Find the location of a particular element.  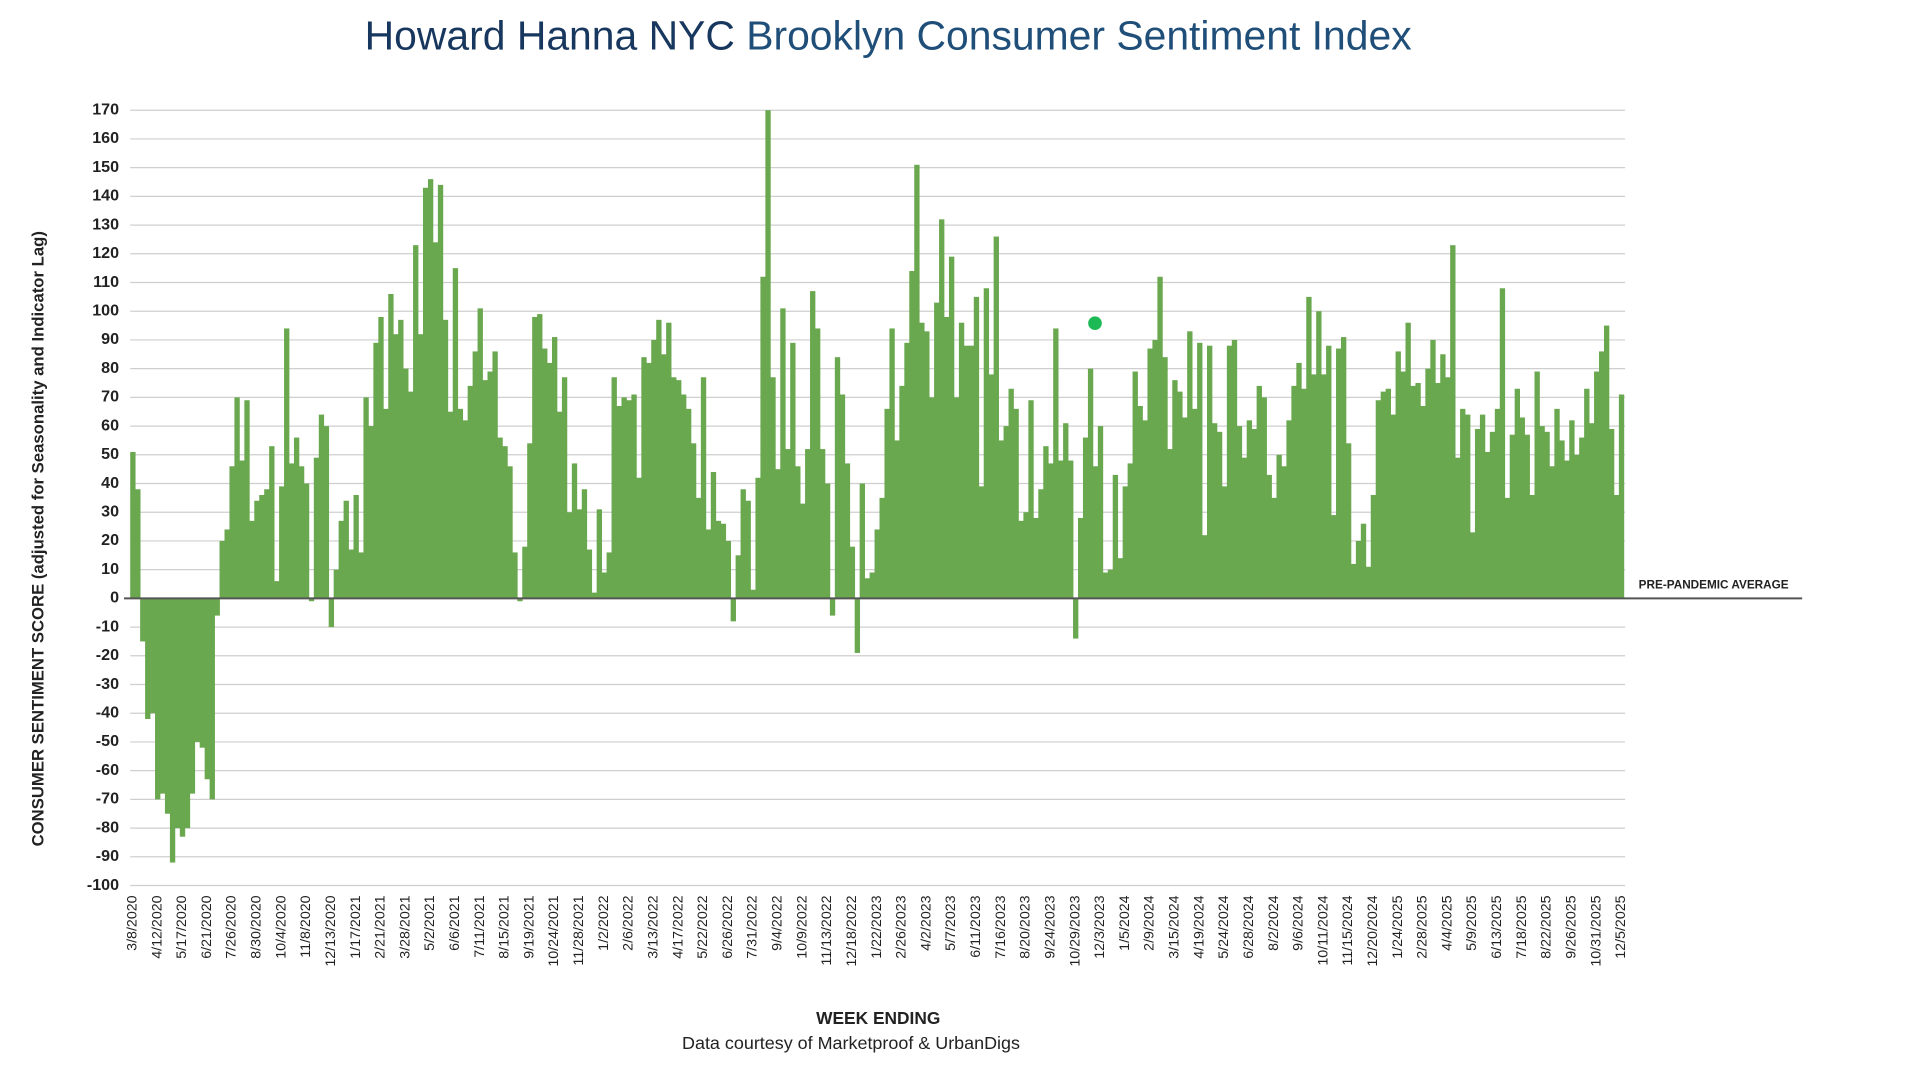

x-tick-label: 7/11/2021 is located at coordinates (480, 926).